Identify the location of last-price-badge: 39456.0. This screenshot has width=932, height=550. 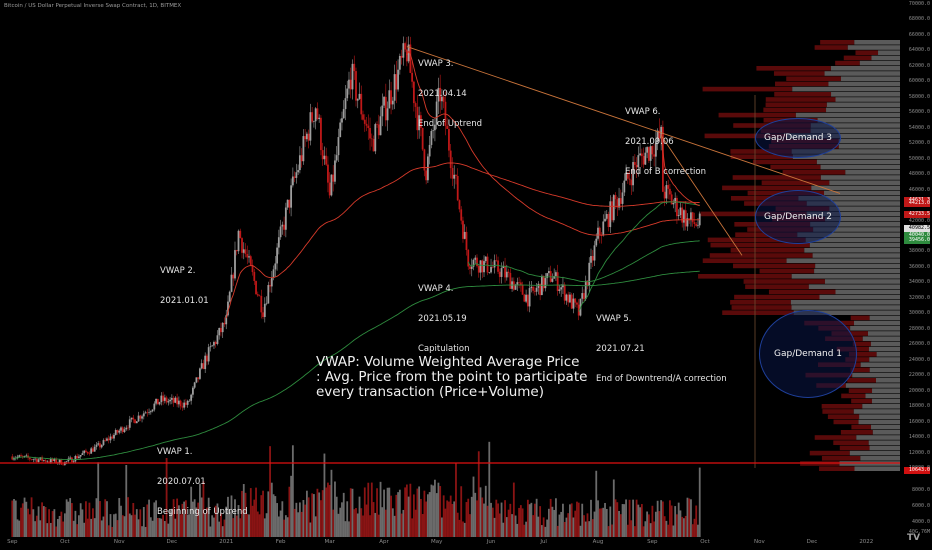
(917, 240).